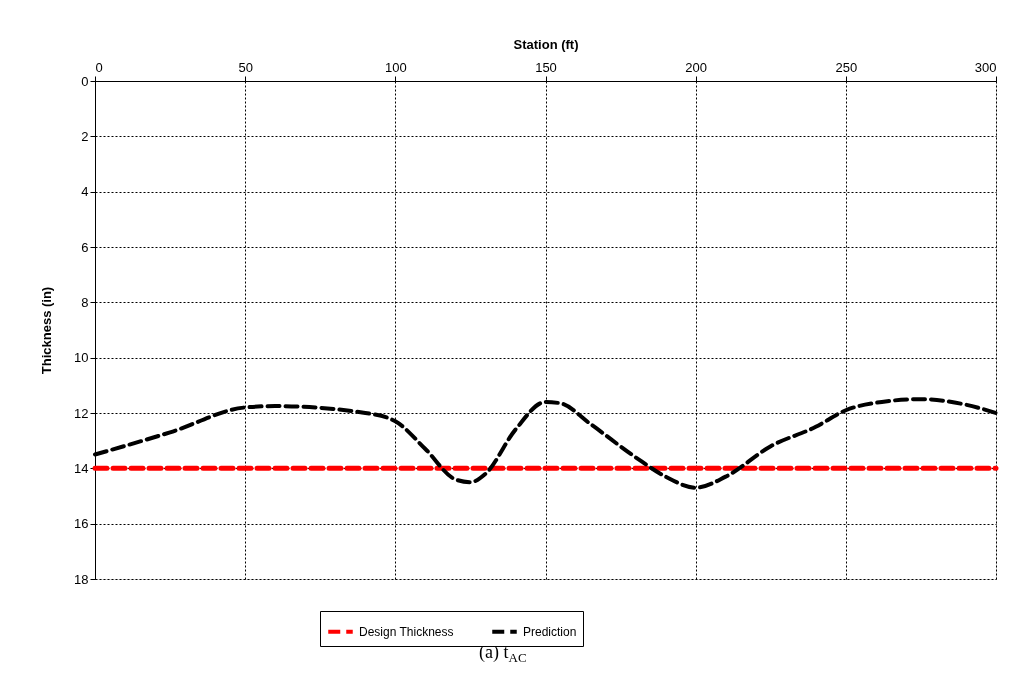  Describe the element at coordinates (81, 358) in the screenshot. I see `y-tick-label: 10` at that location.